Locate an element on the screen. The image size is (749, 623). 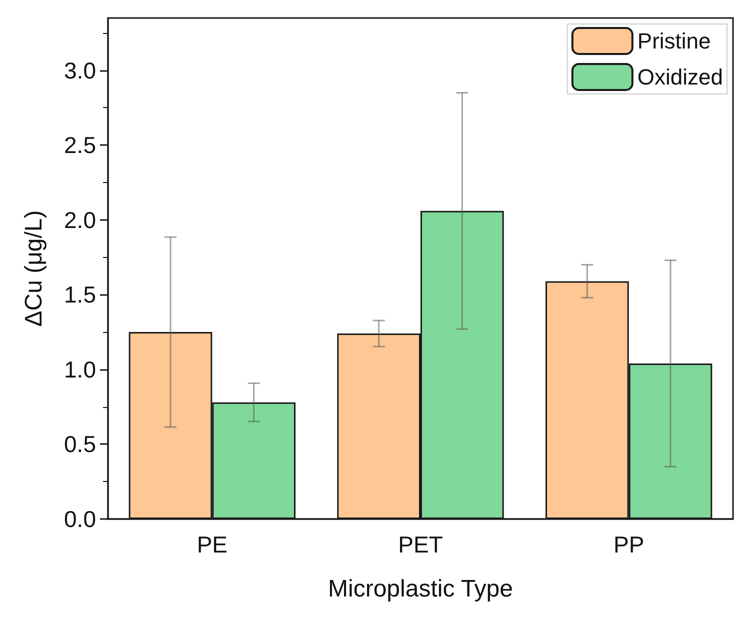
x-axis-title: Microplastic Type is located at coordinates (420, 589).